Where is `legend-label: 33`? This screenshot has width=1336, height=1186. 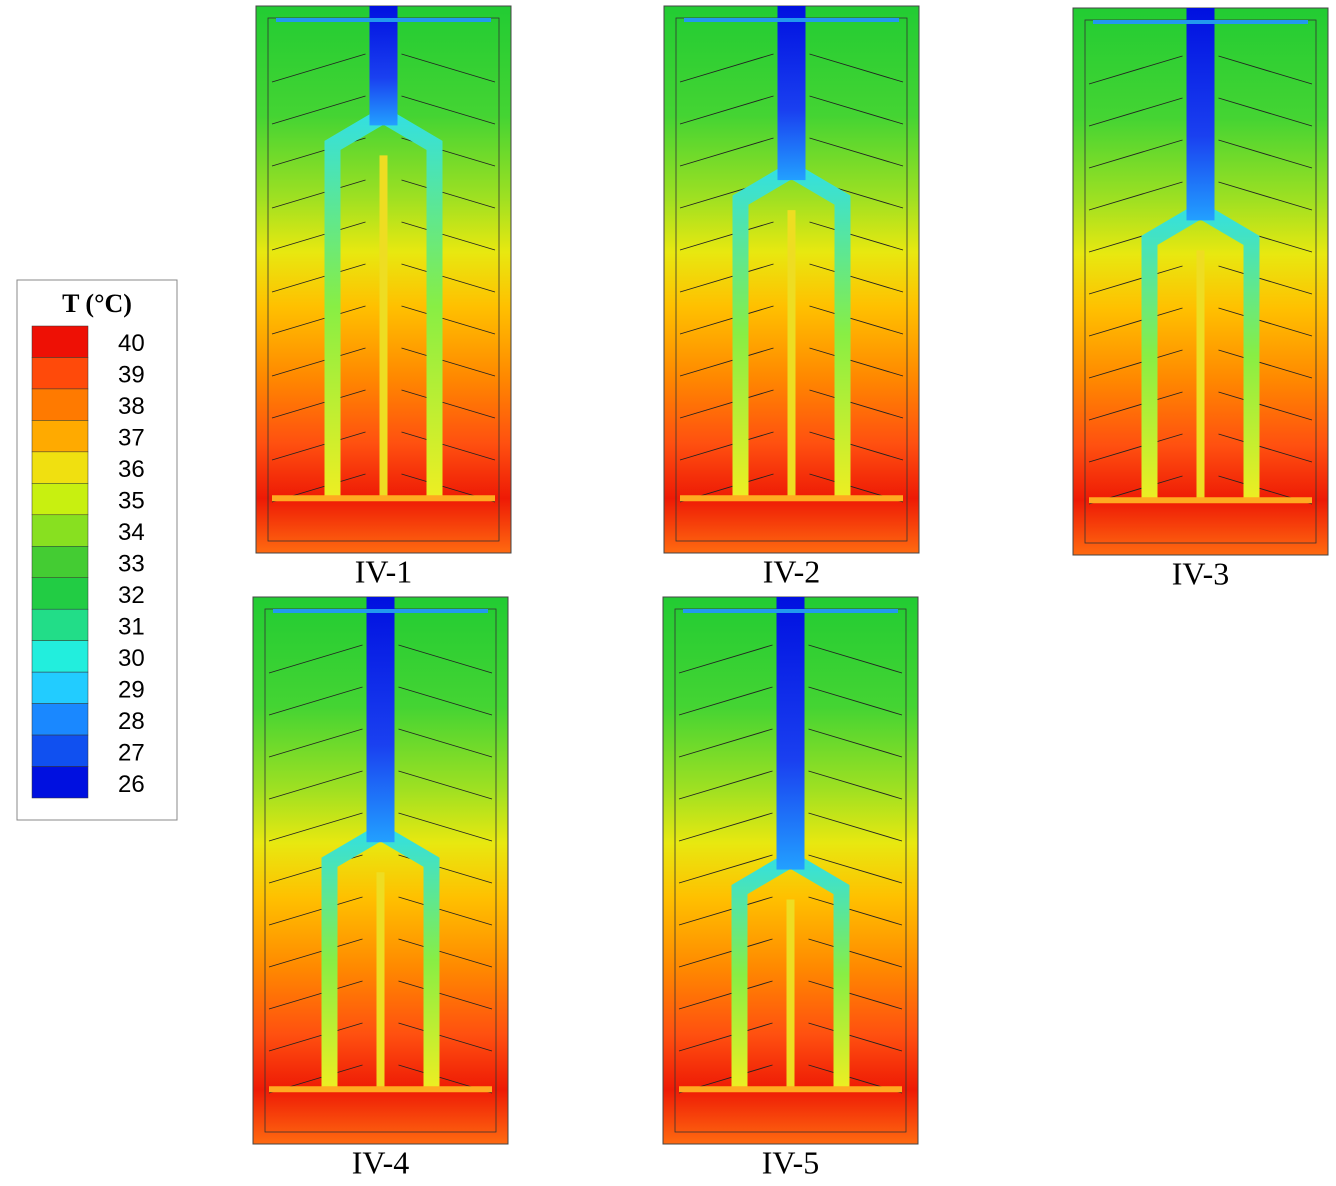 legend-label: 33 is located at coordinates (131, 563).